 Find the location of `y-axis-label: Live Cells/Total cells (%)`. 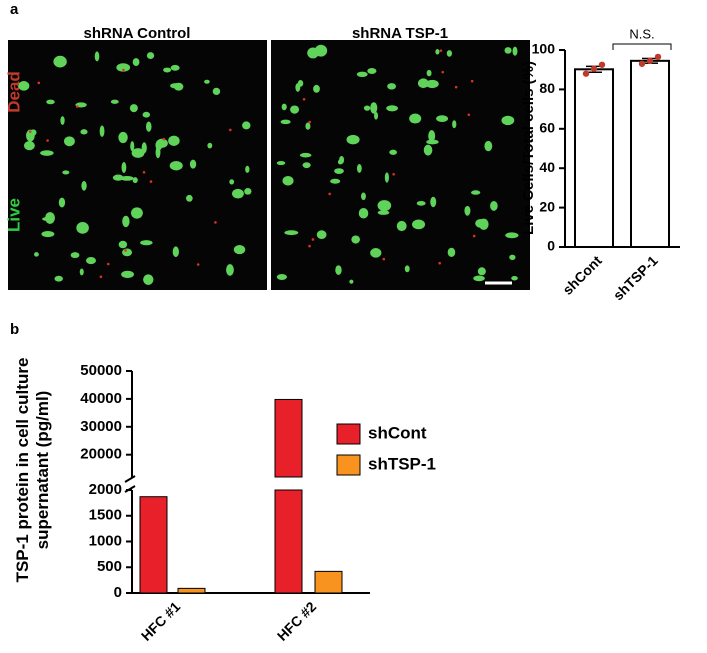

y-axis-label: Live Cells/Total cells (%) is located at coordinates (528, 148).